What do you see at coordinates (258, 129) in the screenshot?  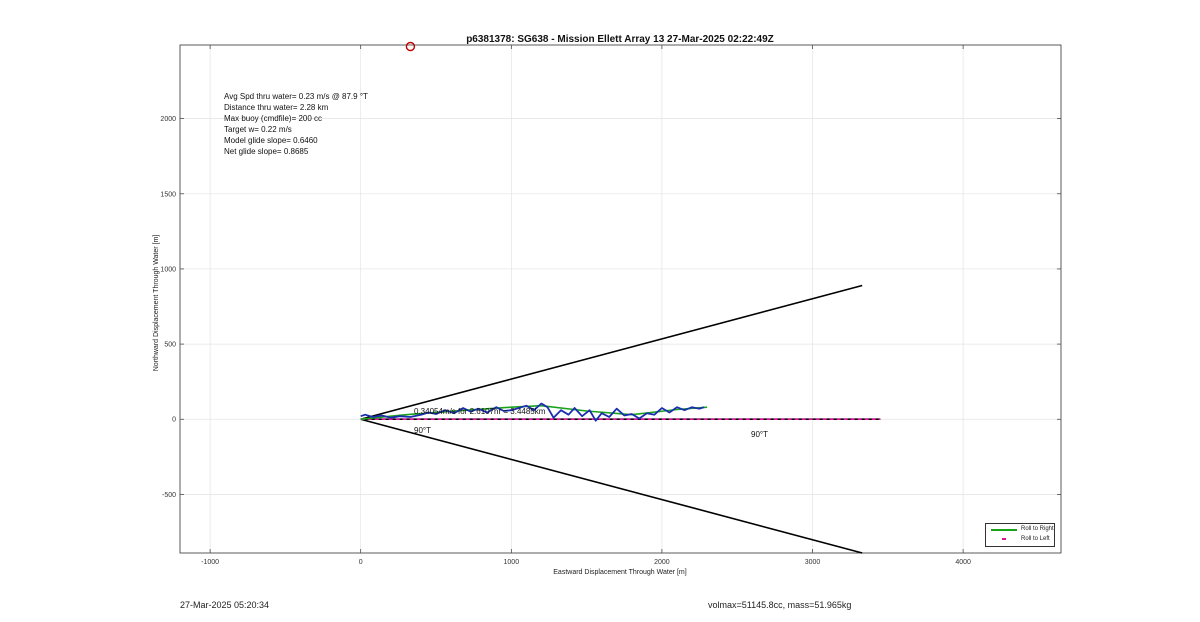 I see `annotation-target-w: Target w= 0.22 m/s` at bounding box center [258, 129].